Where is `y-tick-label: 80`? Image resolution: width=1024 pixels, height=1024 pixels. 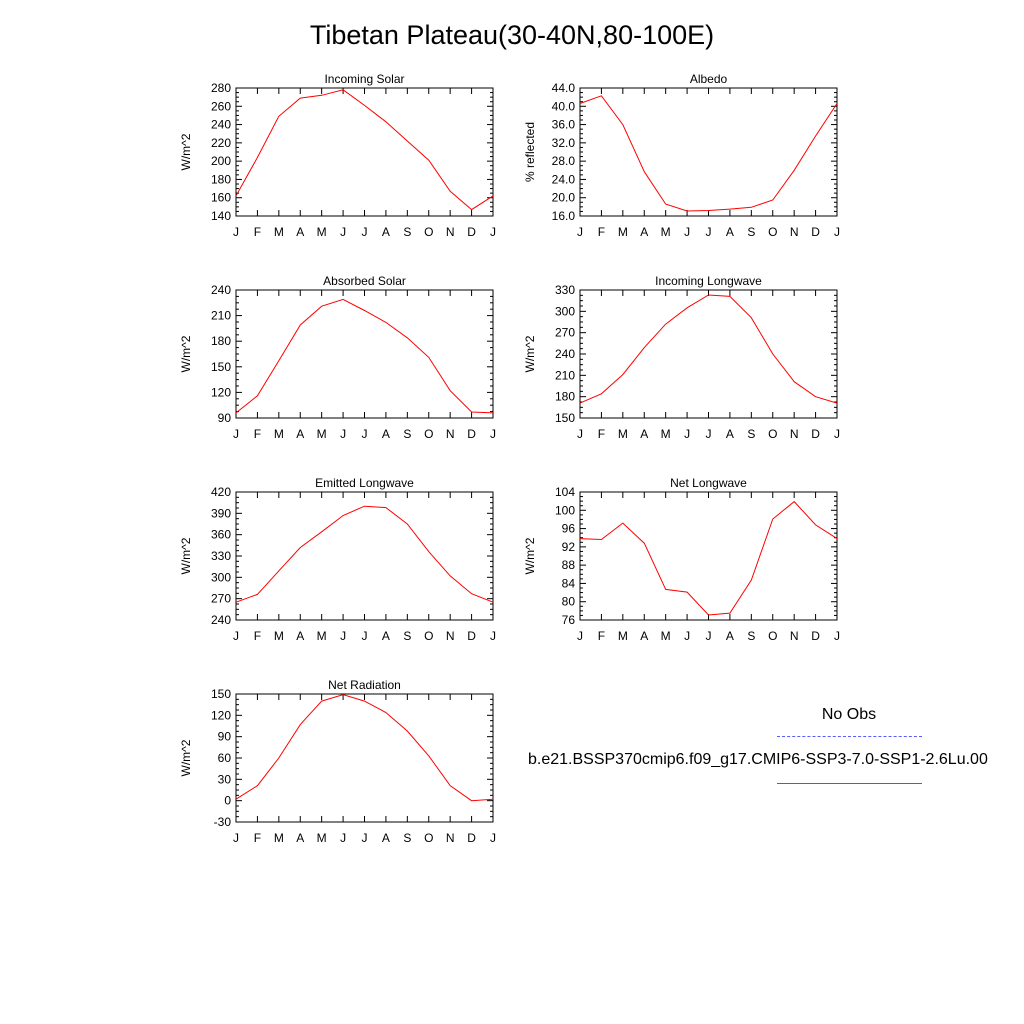 y-tick-label: 80 is located at coordinates (569, 602).